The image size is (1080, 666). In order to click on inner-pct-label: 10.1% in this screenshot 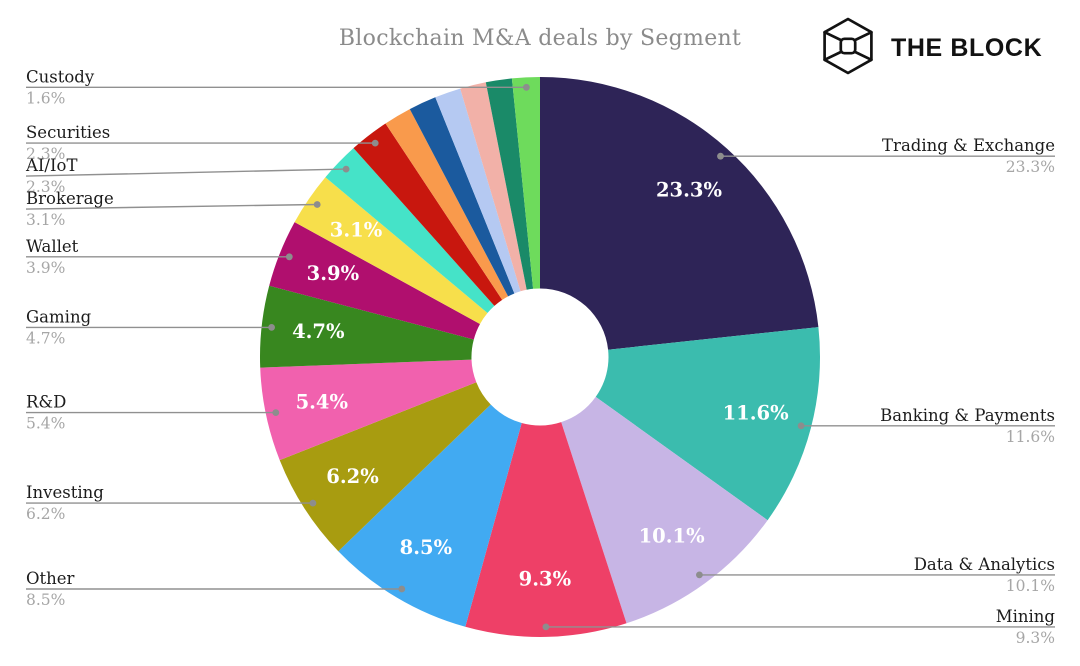, I will do `click(672, 536)`.